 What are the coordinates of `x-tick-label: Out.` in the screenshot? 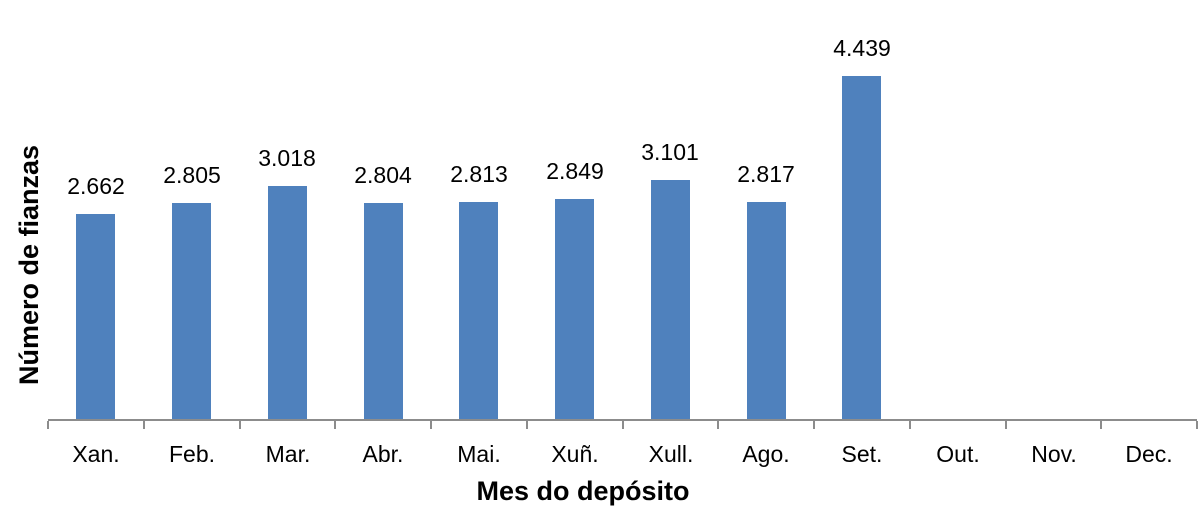 It's located at (958, 454).